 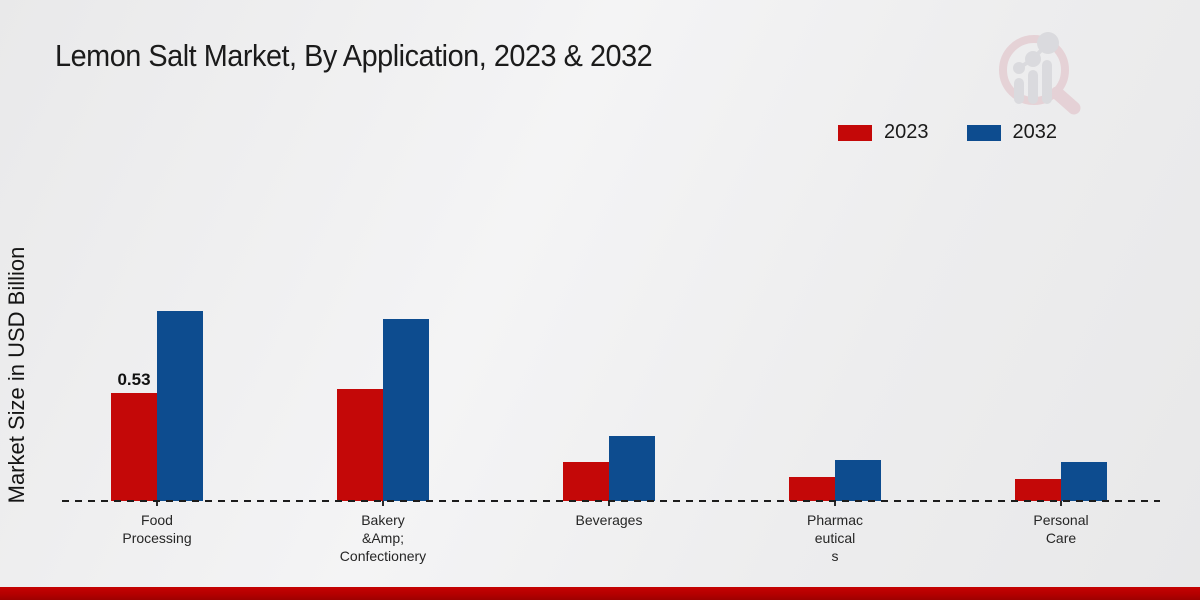 I want to click on x-axis-baseline, so click(x=611, y=501).